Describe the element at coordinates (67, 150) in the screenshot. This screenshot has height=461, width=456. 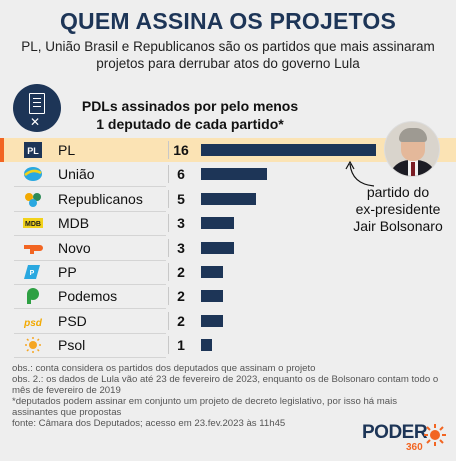
I see `category-label: PL` at that location.